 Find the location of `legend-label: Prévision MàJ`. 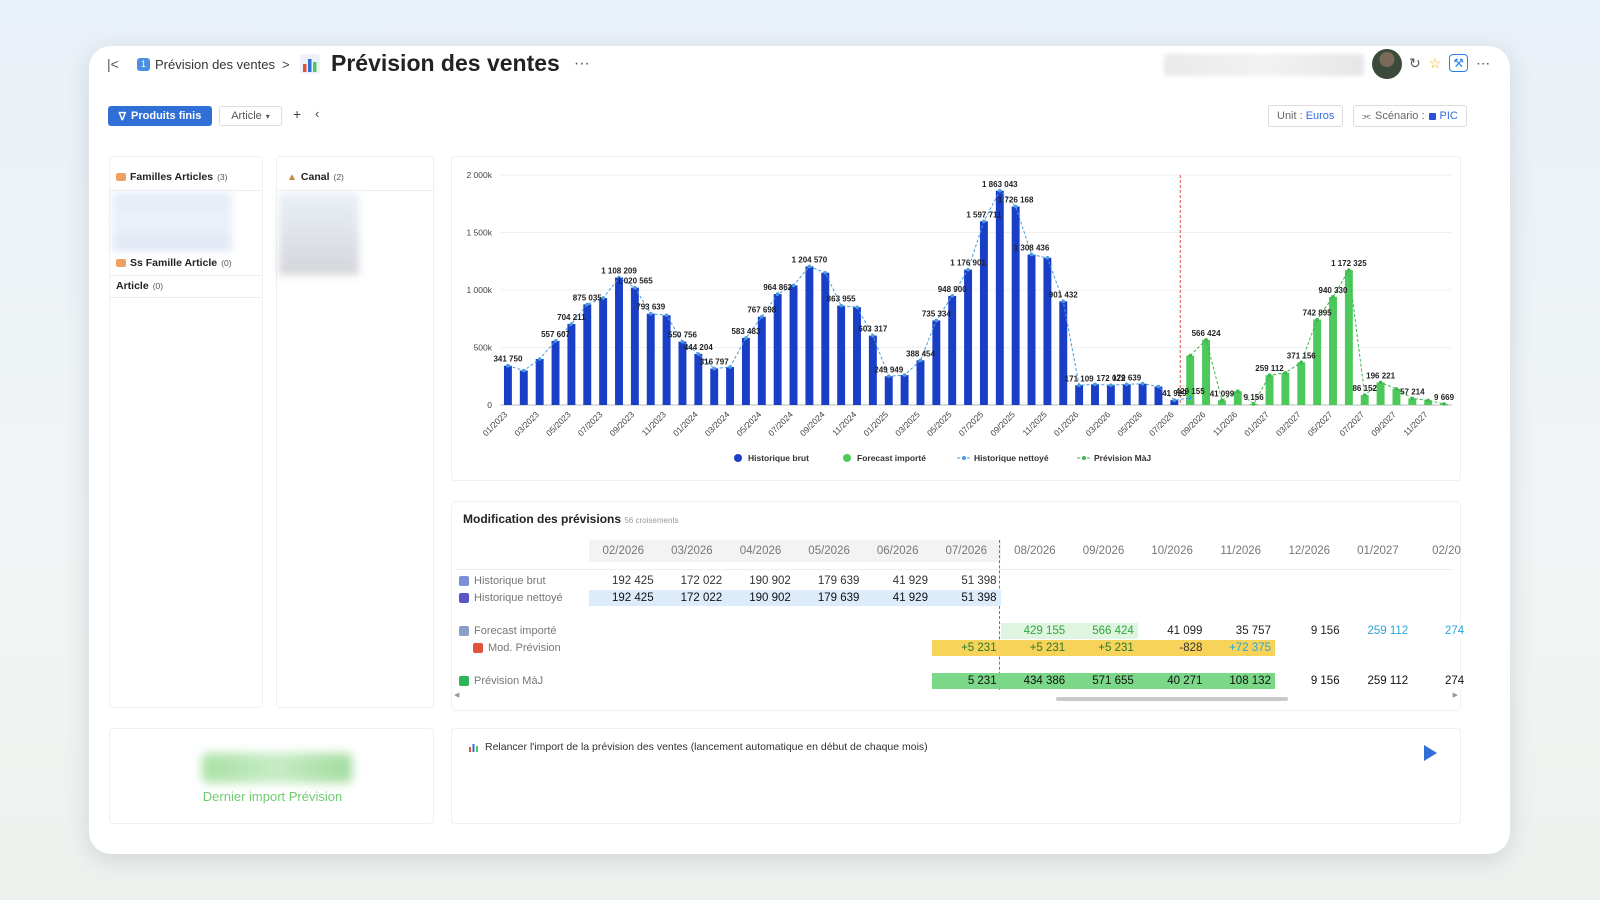

legend-label: Prévision MàJ is located at coordinates (1122, 458).